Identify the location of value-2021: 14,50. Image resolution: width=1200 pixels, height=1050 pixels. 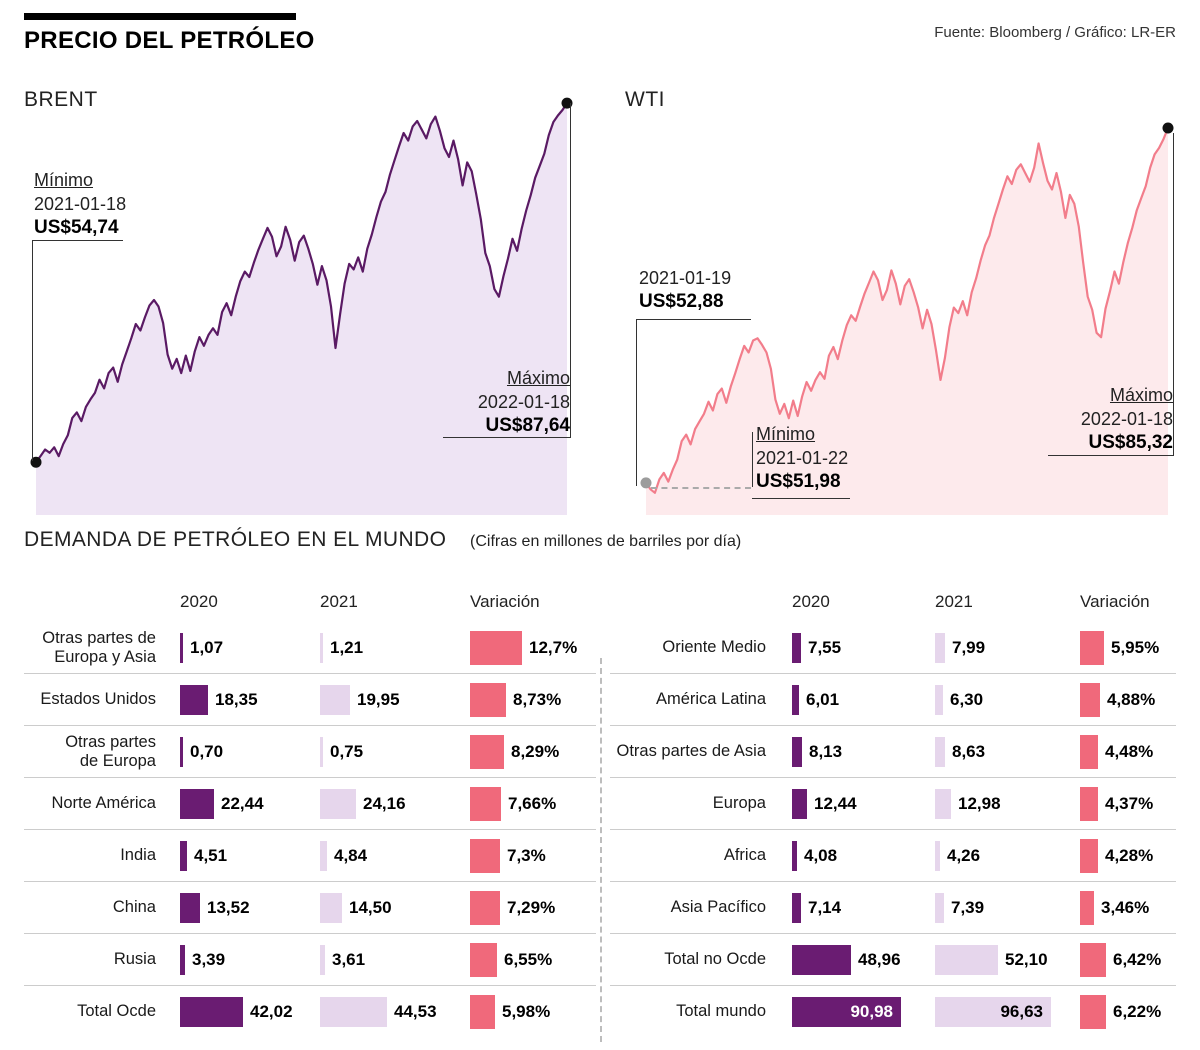
(370, 907).